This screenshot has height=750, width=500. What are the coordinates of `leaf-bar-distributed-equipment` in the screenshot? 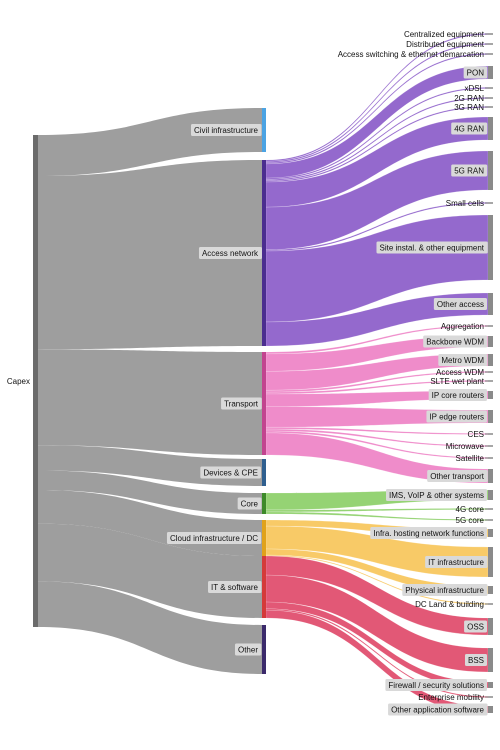 It's located at (490, 44).